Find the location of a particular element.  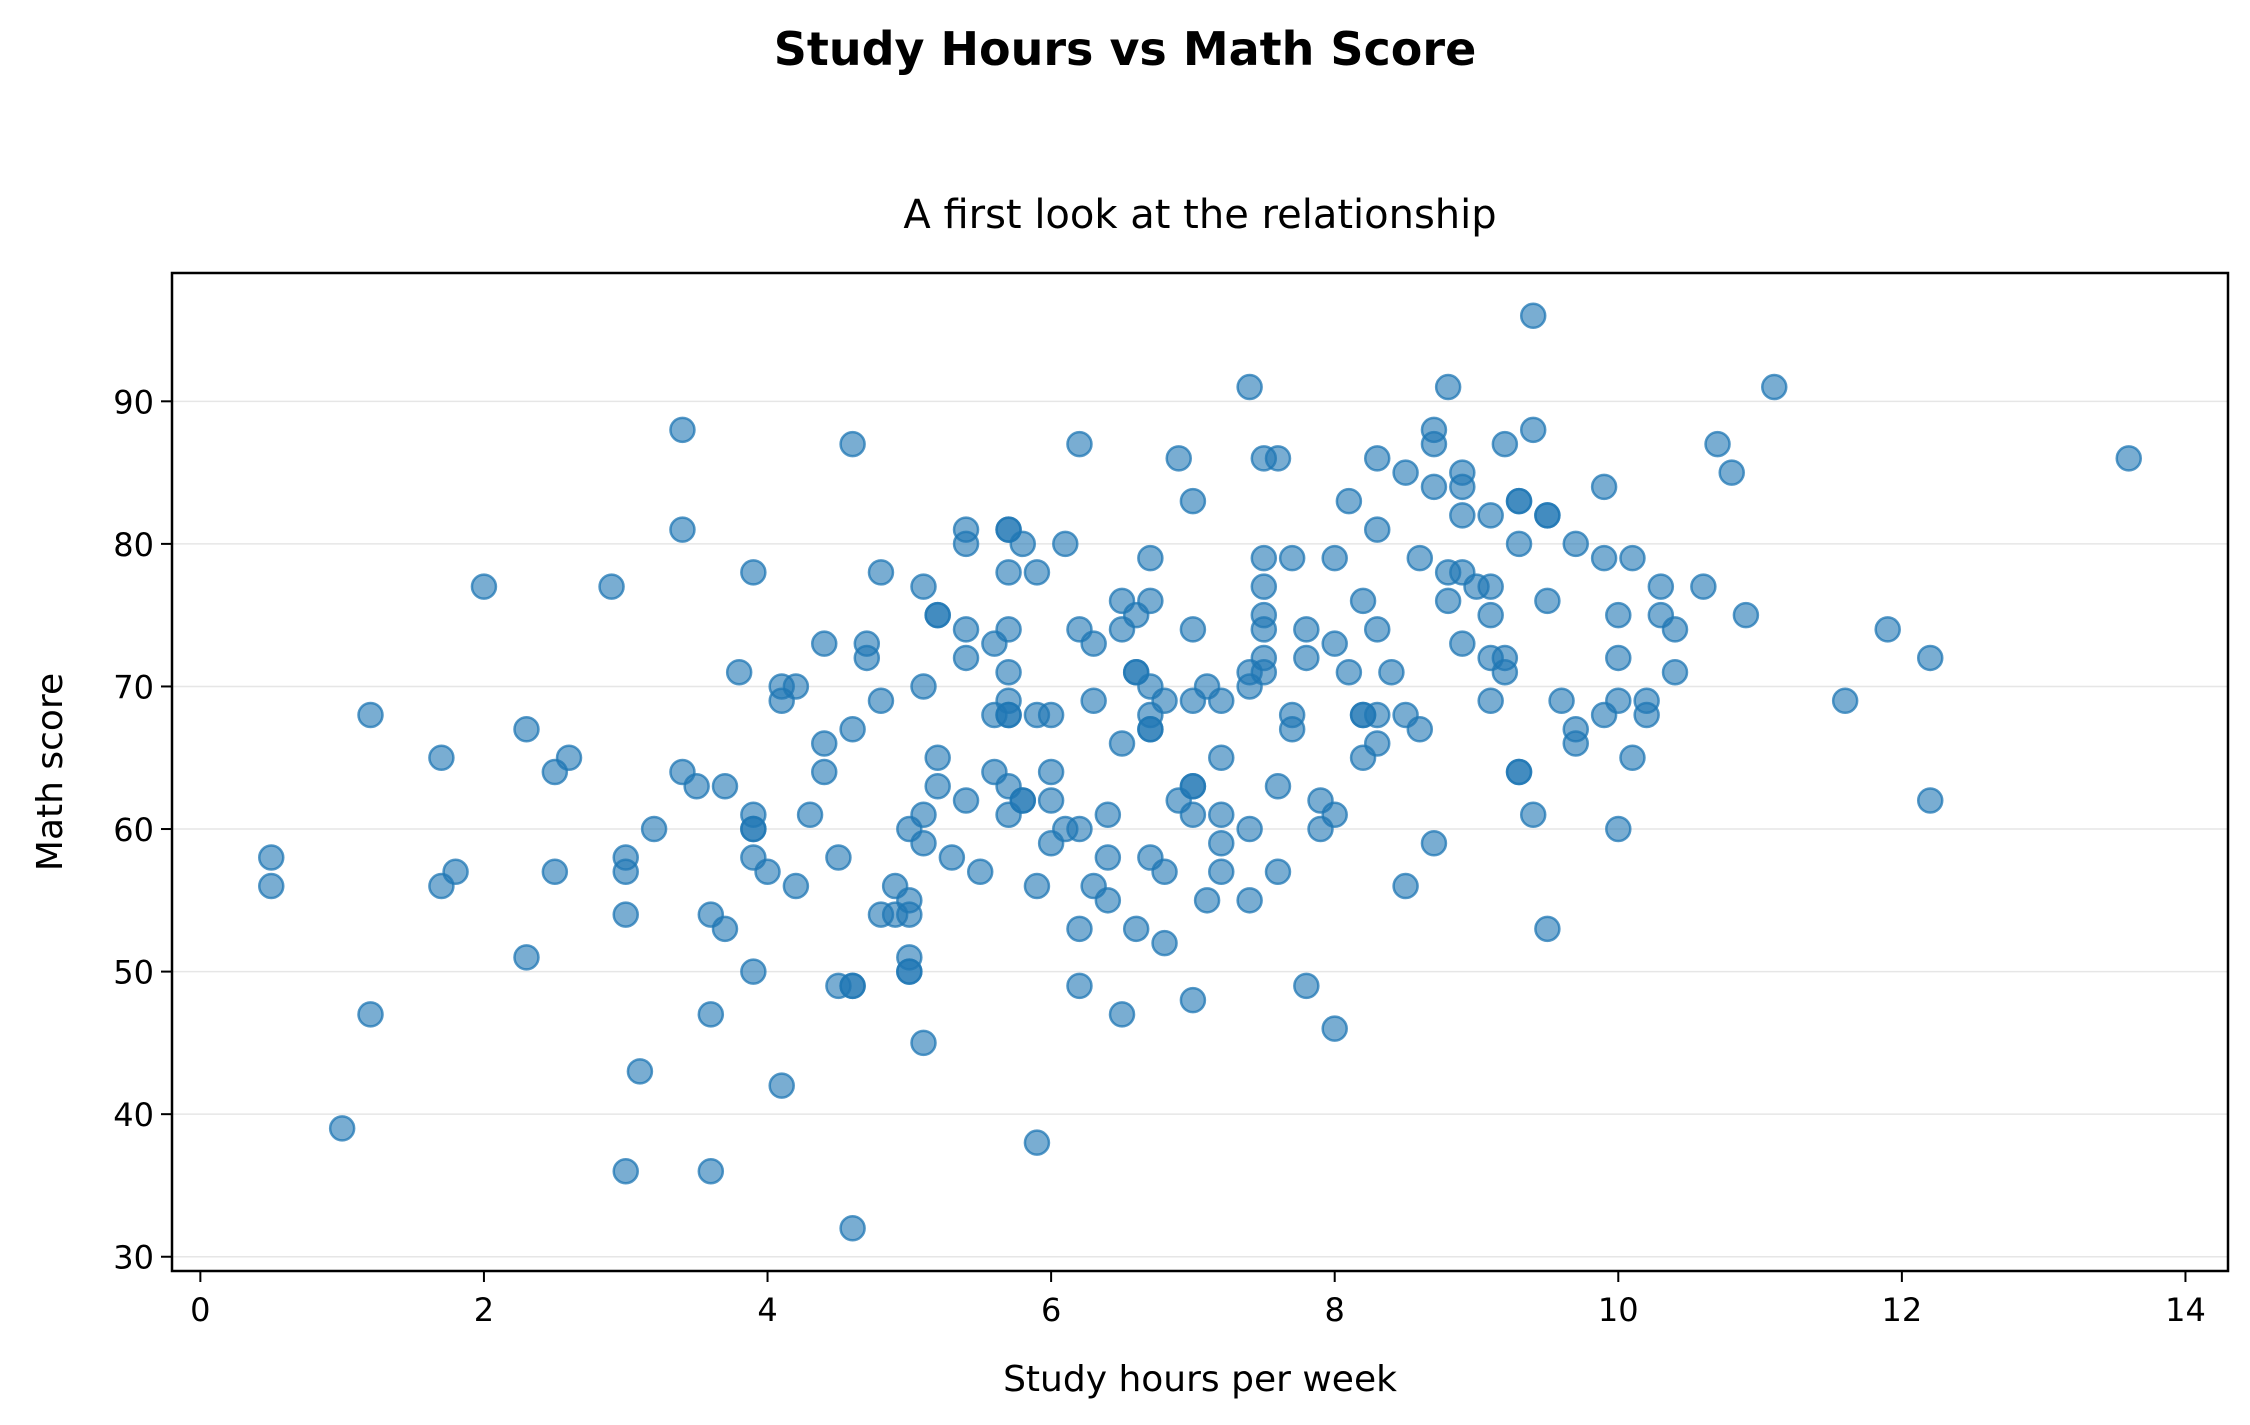

y-tick-label: 60 is located at coordinates (133, 830).